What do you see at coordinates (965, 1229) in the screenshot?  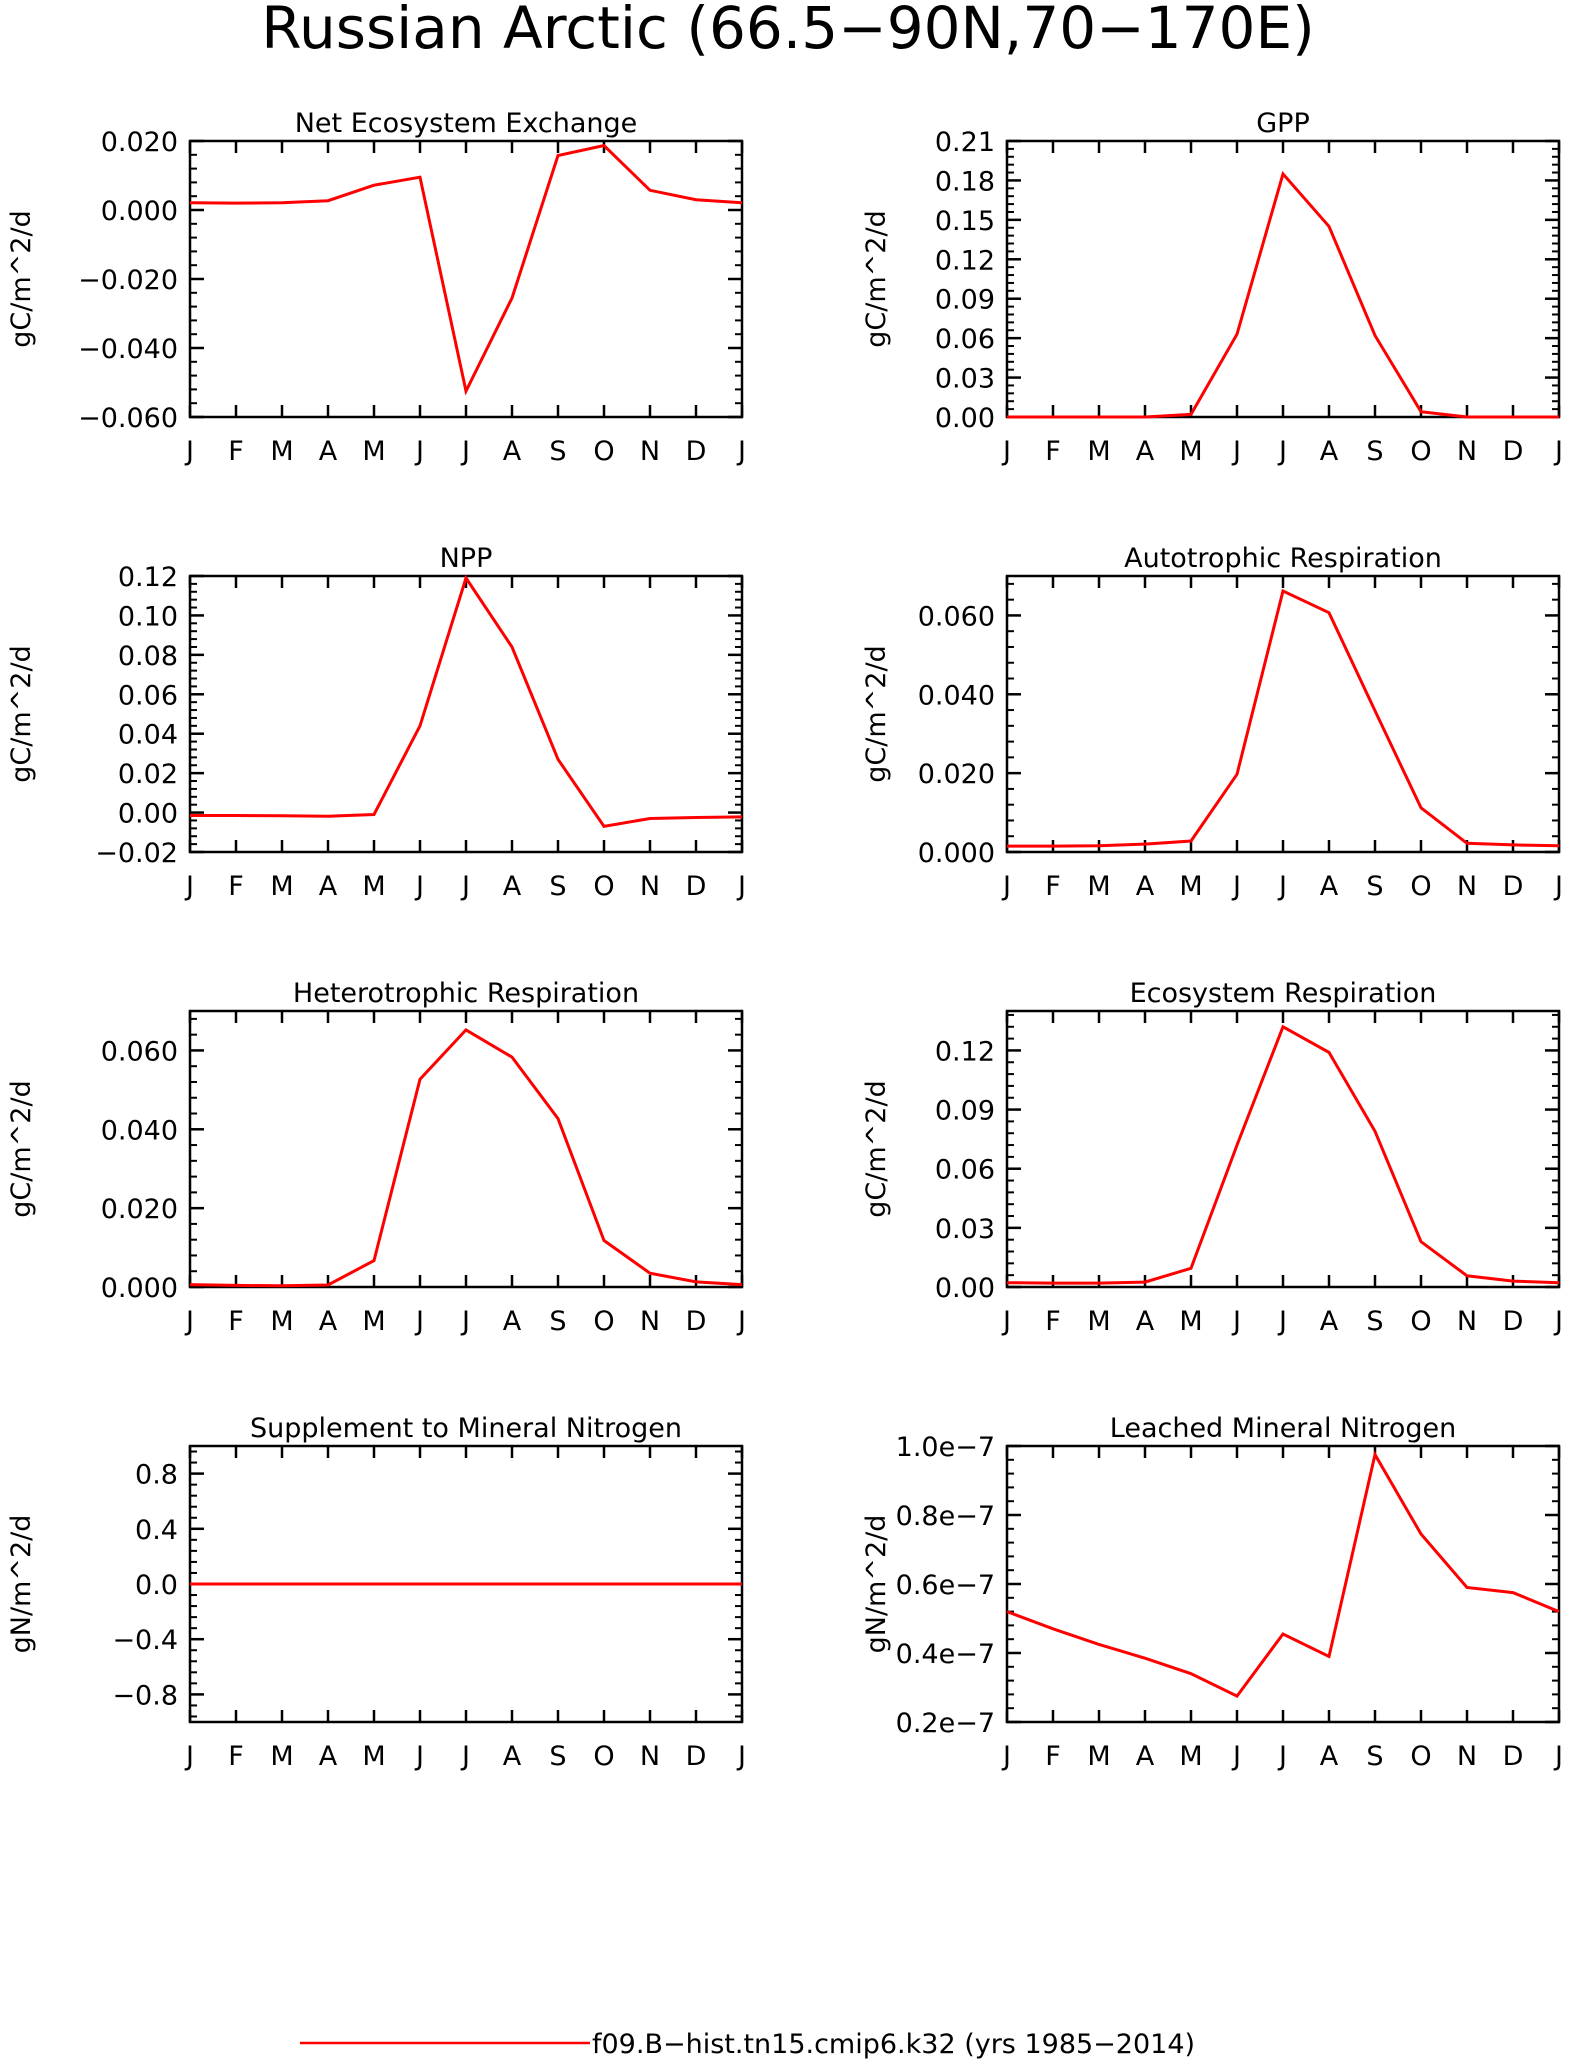 I see `y-tick-label: 0.03` at bounding box center [965, 1229].